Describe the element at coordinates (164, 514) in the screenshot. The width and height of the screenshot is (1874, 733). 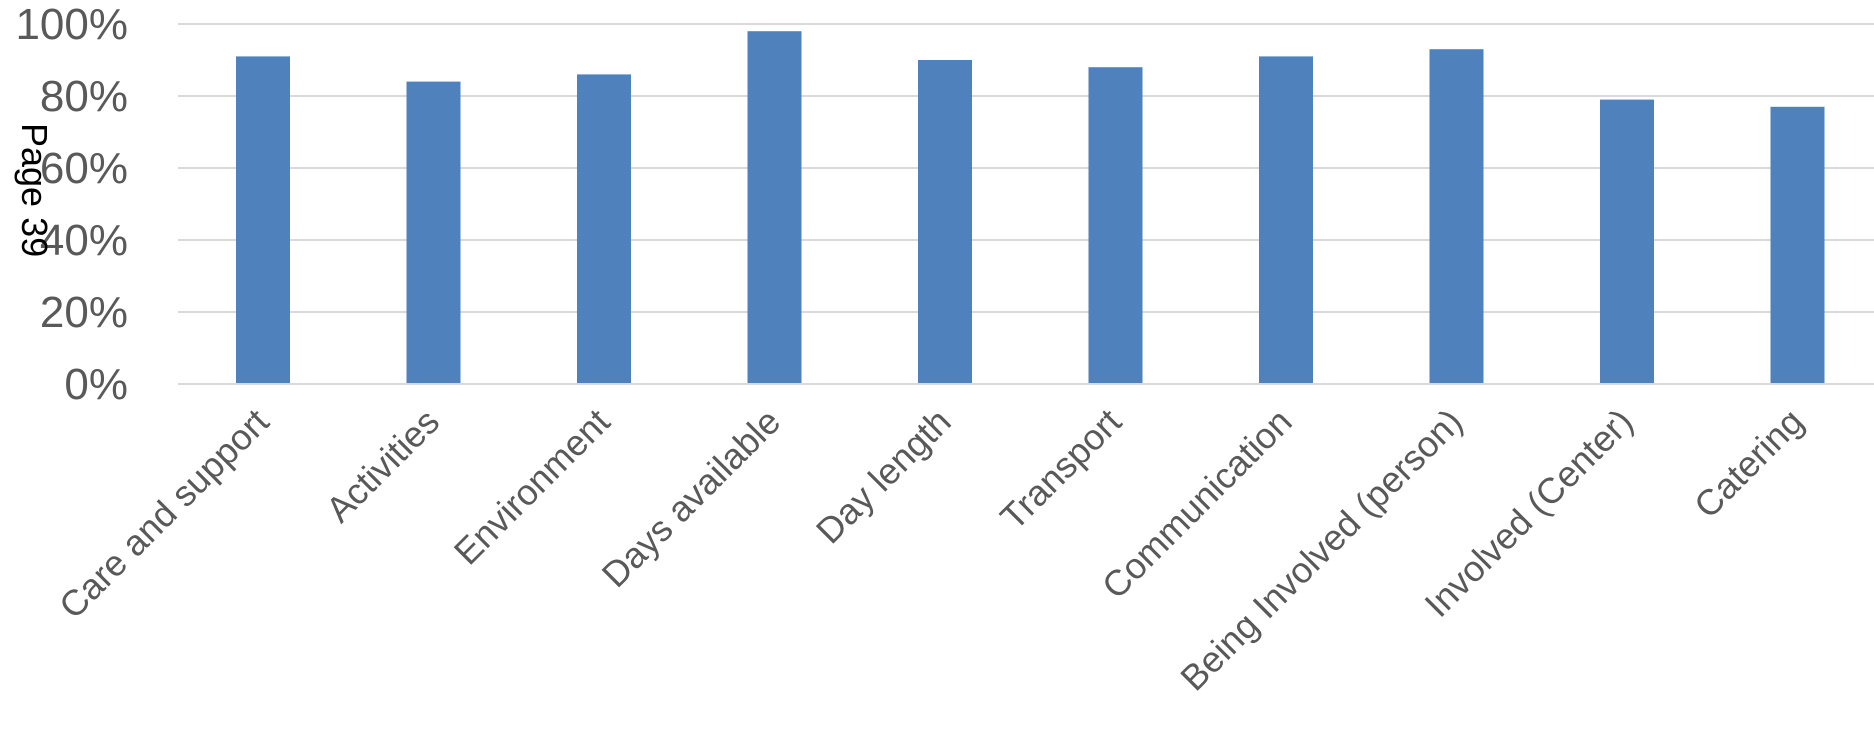
I see `x-tick-label: Care and support` at that location.